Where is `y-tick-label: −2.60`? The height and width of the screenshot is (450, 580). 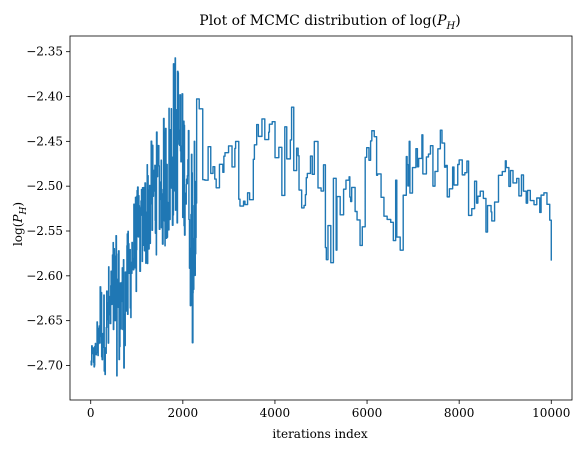 y-tick-label: −2.60 is located at coordinates (44, 276).